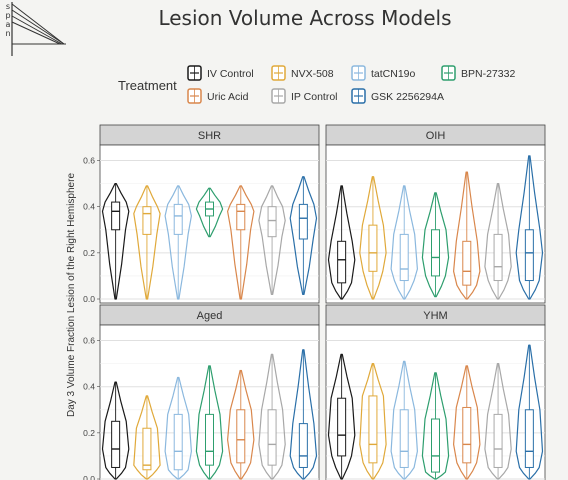  I want to click on legend-key: tatCN19o, so click(383, 73).